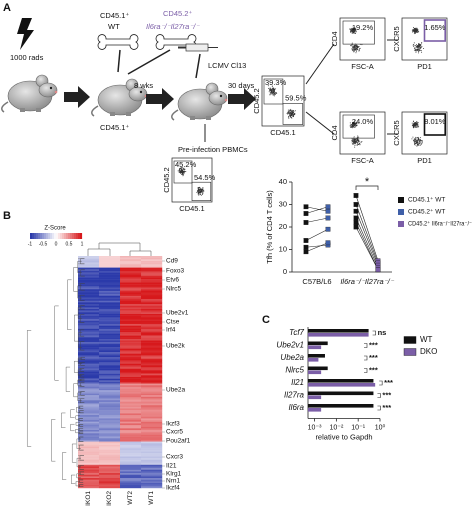  Describe the element at coordinates (313, 360) in the screenshot. I see `bar` at that location.